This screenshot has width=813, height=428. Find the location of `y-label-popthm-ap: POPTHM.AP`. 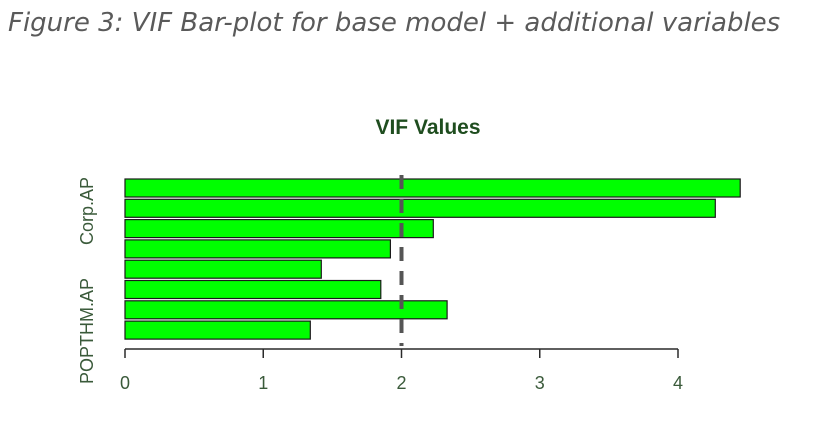

y-label-popthm-ap: POPTHM.AP is located at coordinates (87, 331).